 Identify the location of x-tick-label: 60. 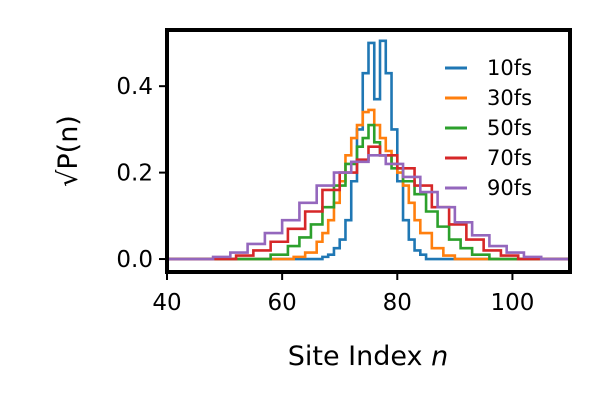
(282, 303).